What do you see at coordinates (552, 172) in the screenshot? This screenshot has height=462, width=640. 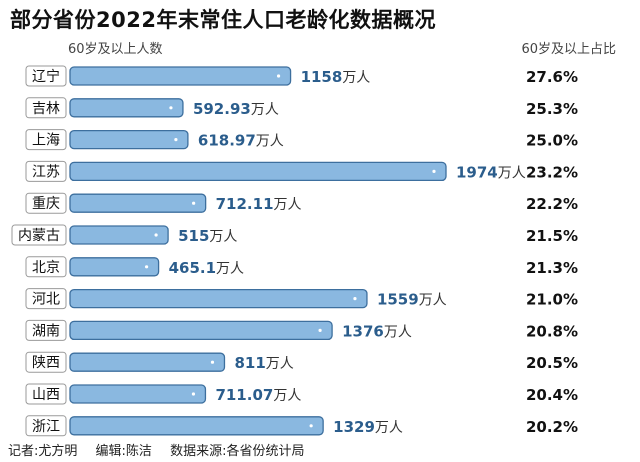 I see `ratio-label: 23.2%` at bounding box center [552, 172].